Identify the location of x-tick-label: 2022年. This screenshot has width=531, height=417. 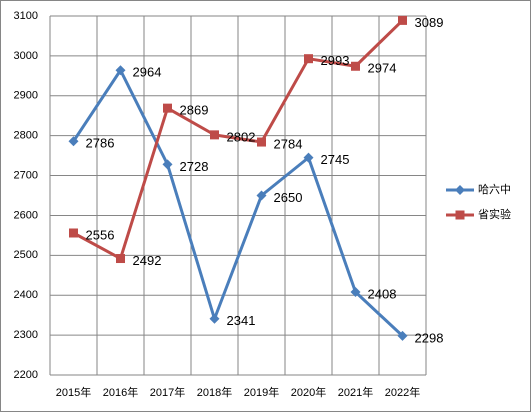
(402, 392).